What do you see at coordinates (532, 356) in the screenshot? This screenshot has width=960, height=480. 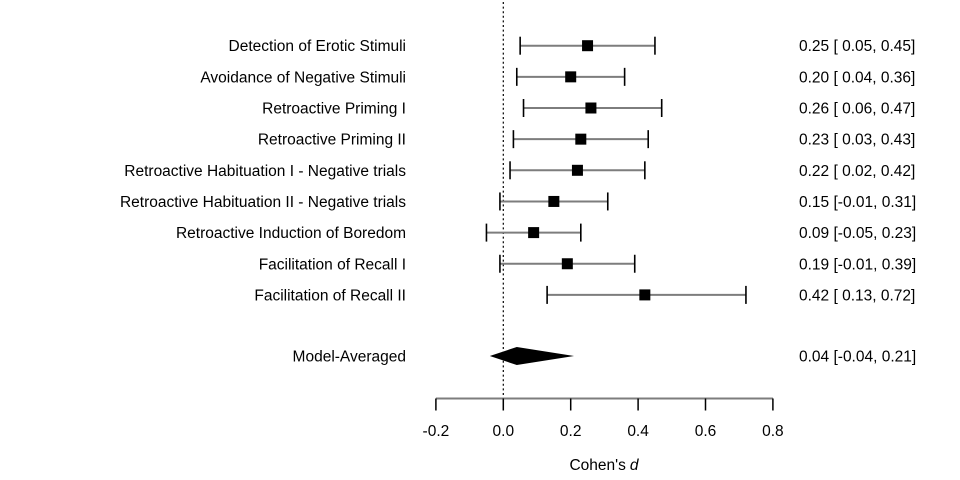 I see `summary-diamond` at bounding box center [532, 356].